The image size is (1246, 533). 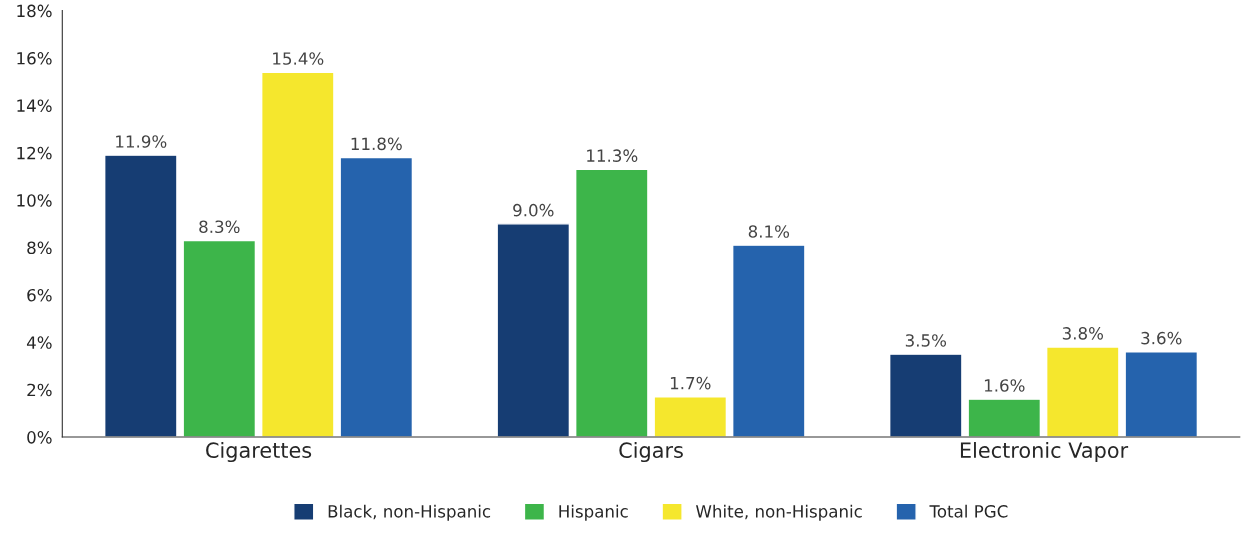 I want to click on y-tick-label: 2%, so click(x=39, y=390).